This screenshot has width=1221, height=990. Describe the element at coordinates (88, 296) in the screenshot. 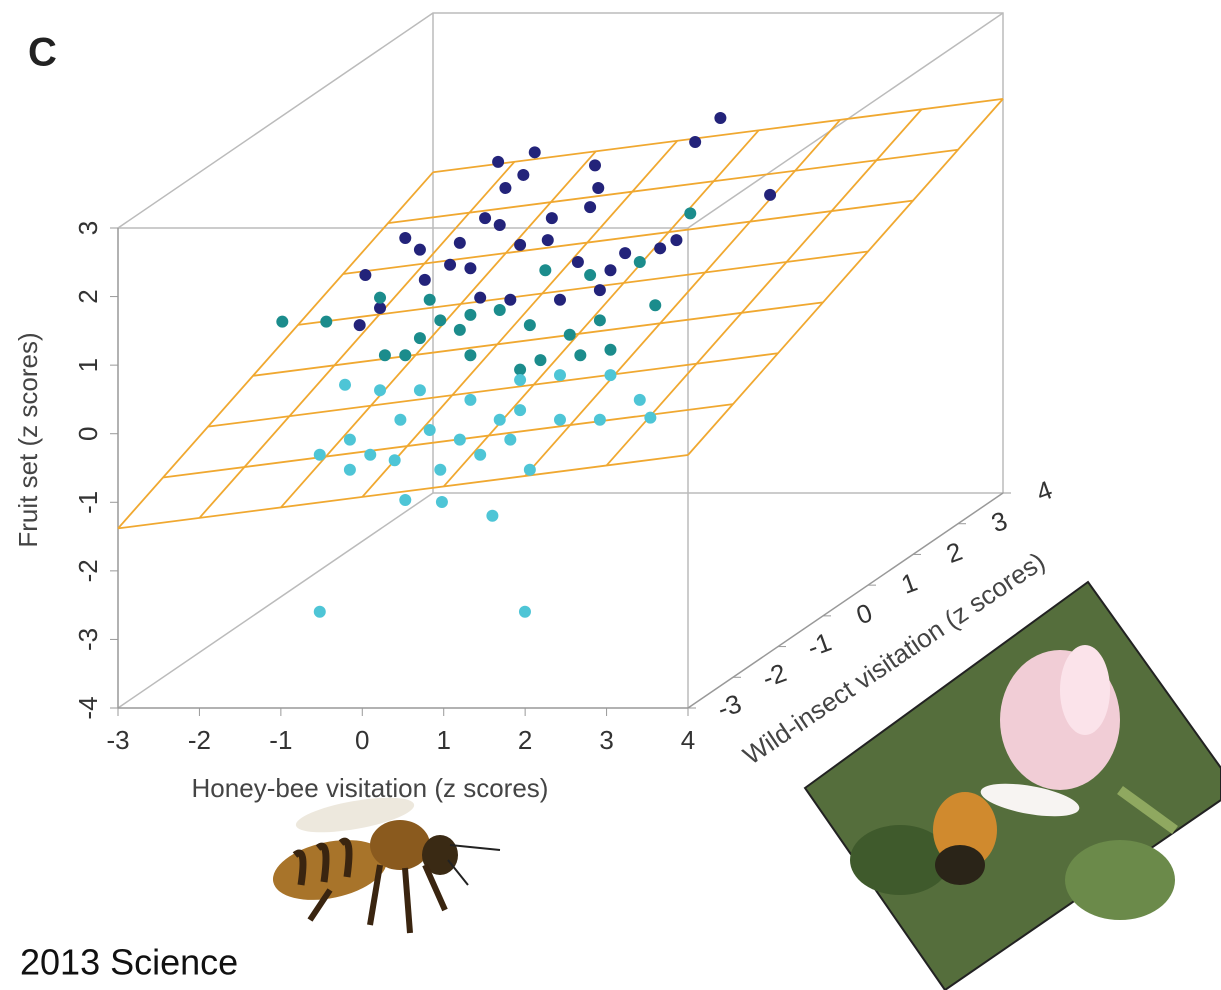

I see `z-tick-label: 2` at that location.